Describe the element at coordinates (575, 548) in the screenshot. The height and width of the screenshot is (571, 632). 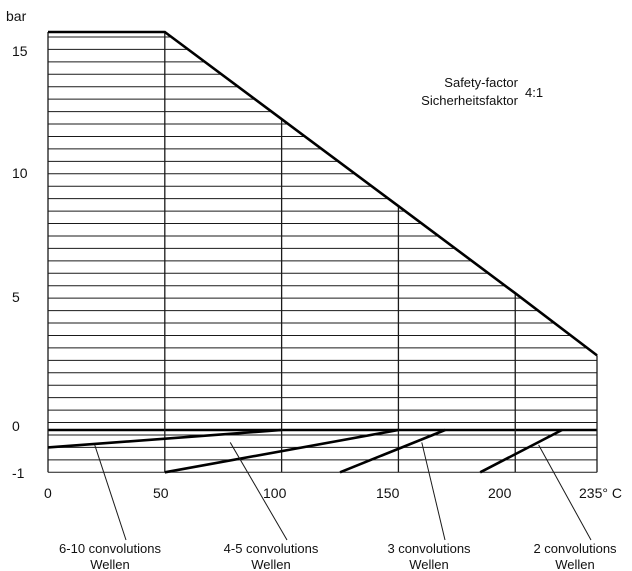
I see `annotation-label-4: 2 convolutions` at that location.